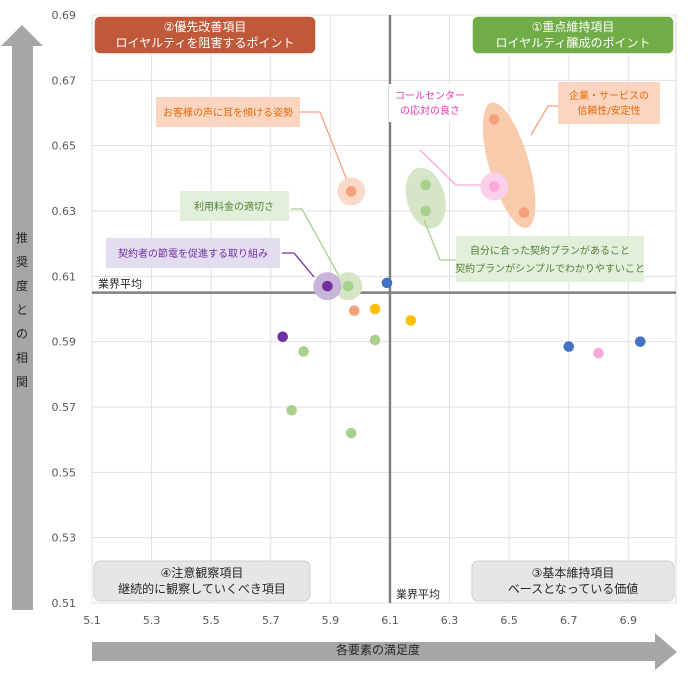 The height and width of the screenshot is (677, 700). Describe the element at coordinates (418, 594) in the screenshot. I see `industry-average-x-label: 業界平均` at that location.